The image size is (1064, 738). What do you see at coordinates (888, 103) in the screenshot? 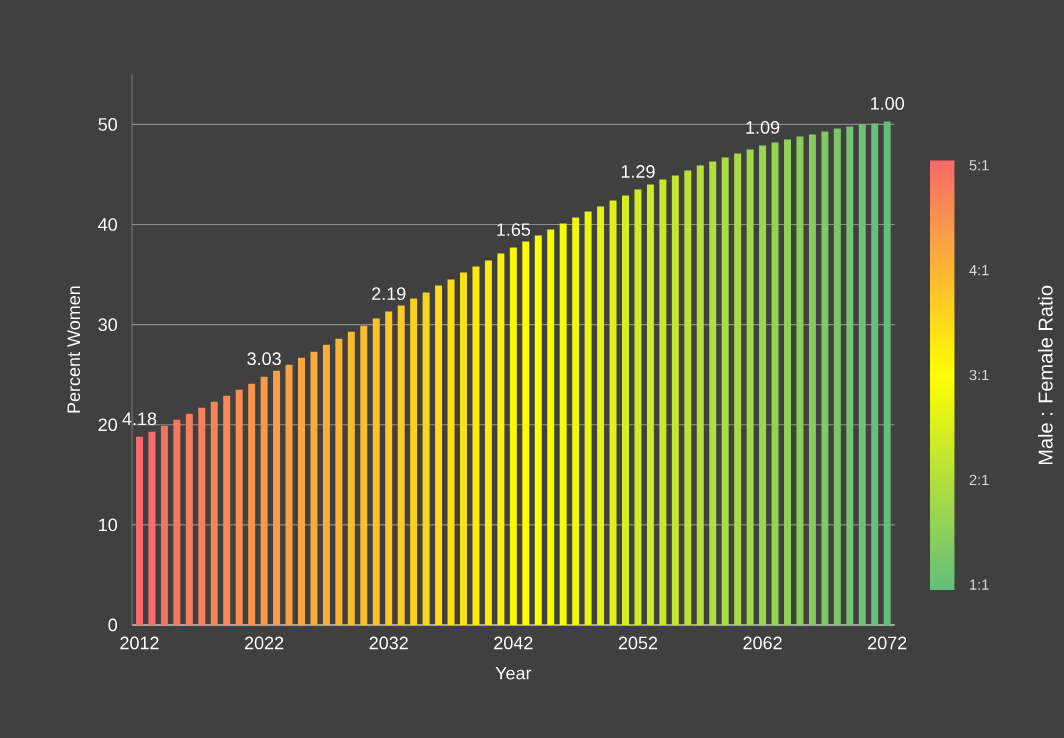
I see `annotation: 1.00` at bounding box center [888, 103].